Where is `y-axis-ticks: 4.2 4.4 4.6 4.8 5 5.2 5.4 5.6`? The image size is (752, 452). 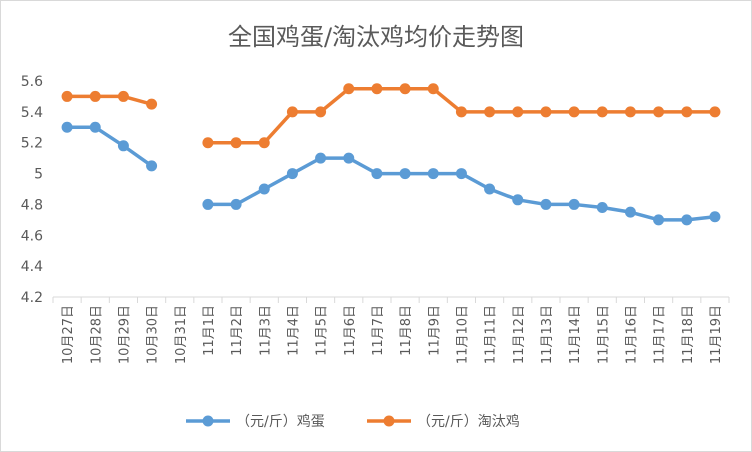 y-axis-ticks: 4.2 4.4 4.6 4.8 5 5.2 5.4 5.6 is located at coordinates (32, 190).